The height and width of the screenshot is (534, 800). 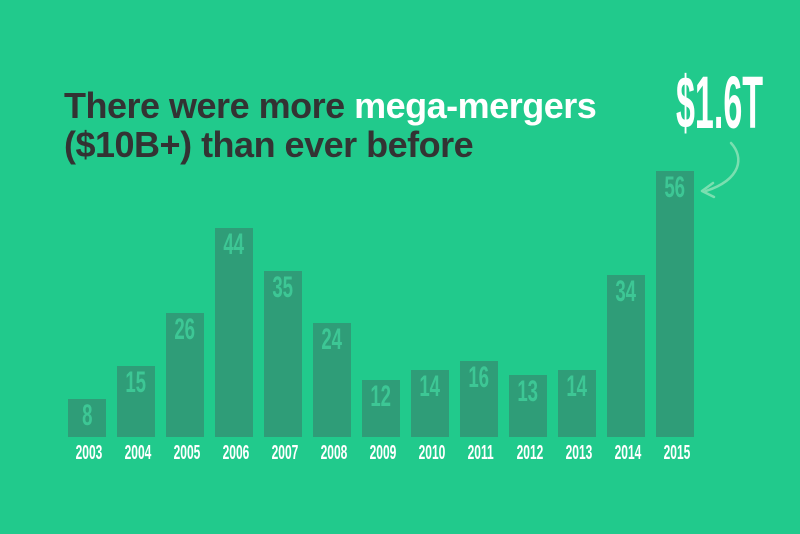 I want to click on bar-value-label: 26, so click(x=185, y=329).